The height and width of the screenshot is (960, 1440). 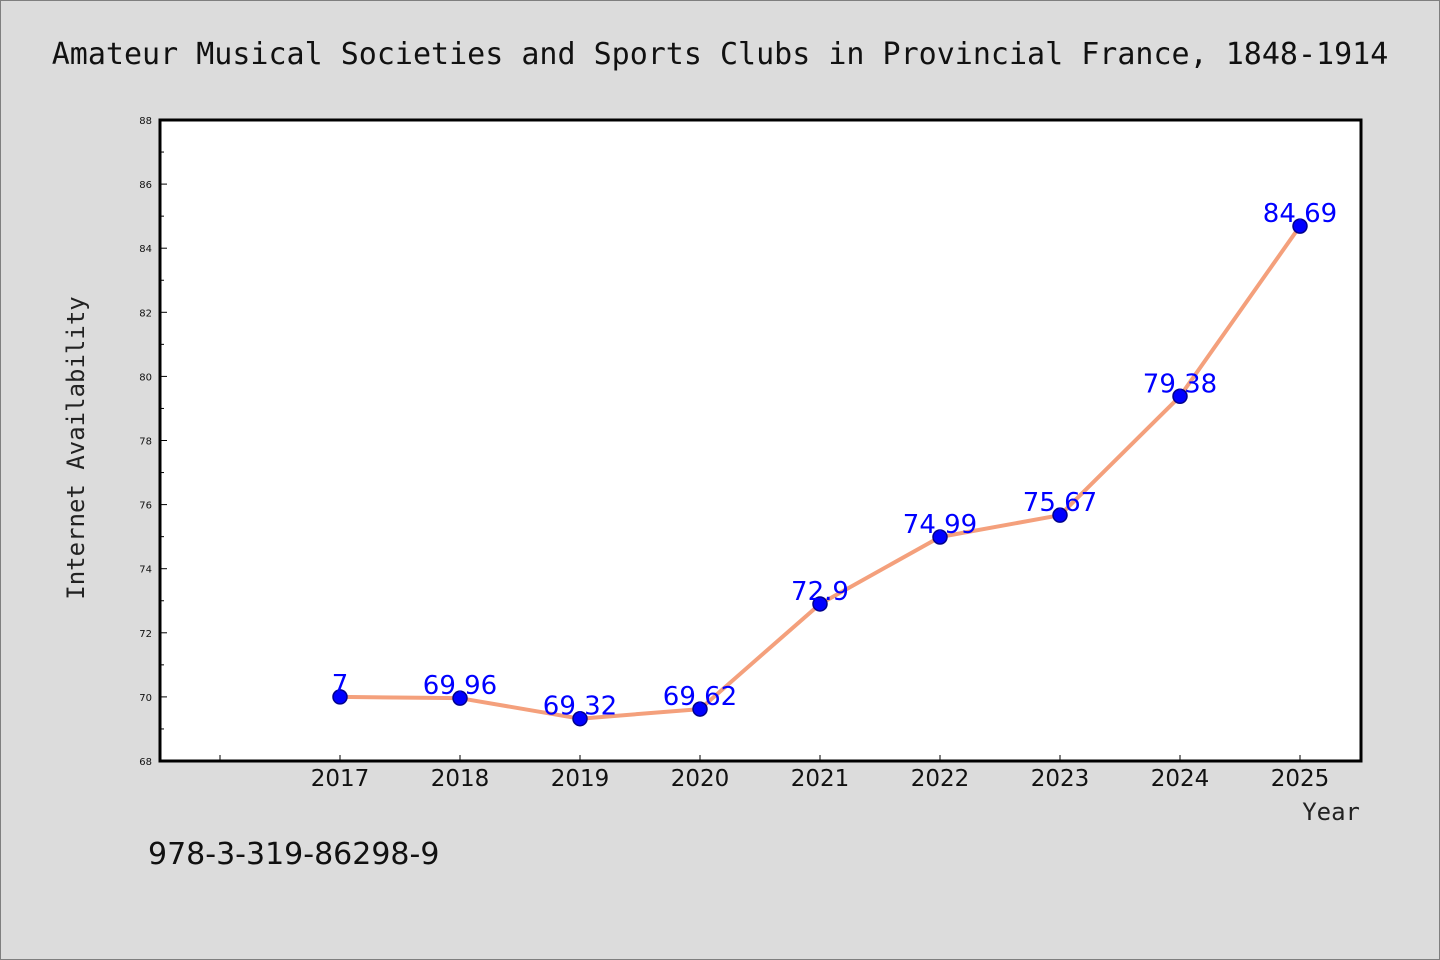 I want to click on y-tick-label: 80, so click(x=145, y=377).